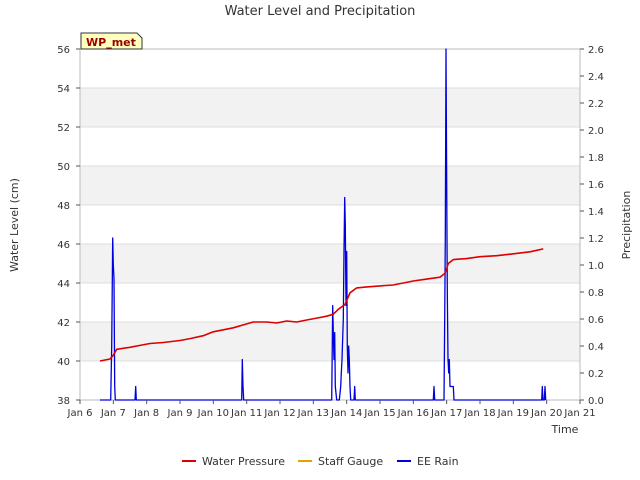  I want to click on legend-item-ee-rain: EE Rain, so click(428, 461).